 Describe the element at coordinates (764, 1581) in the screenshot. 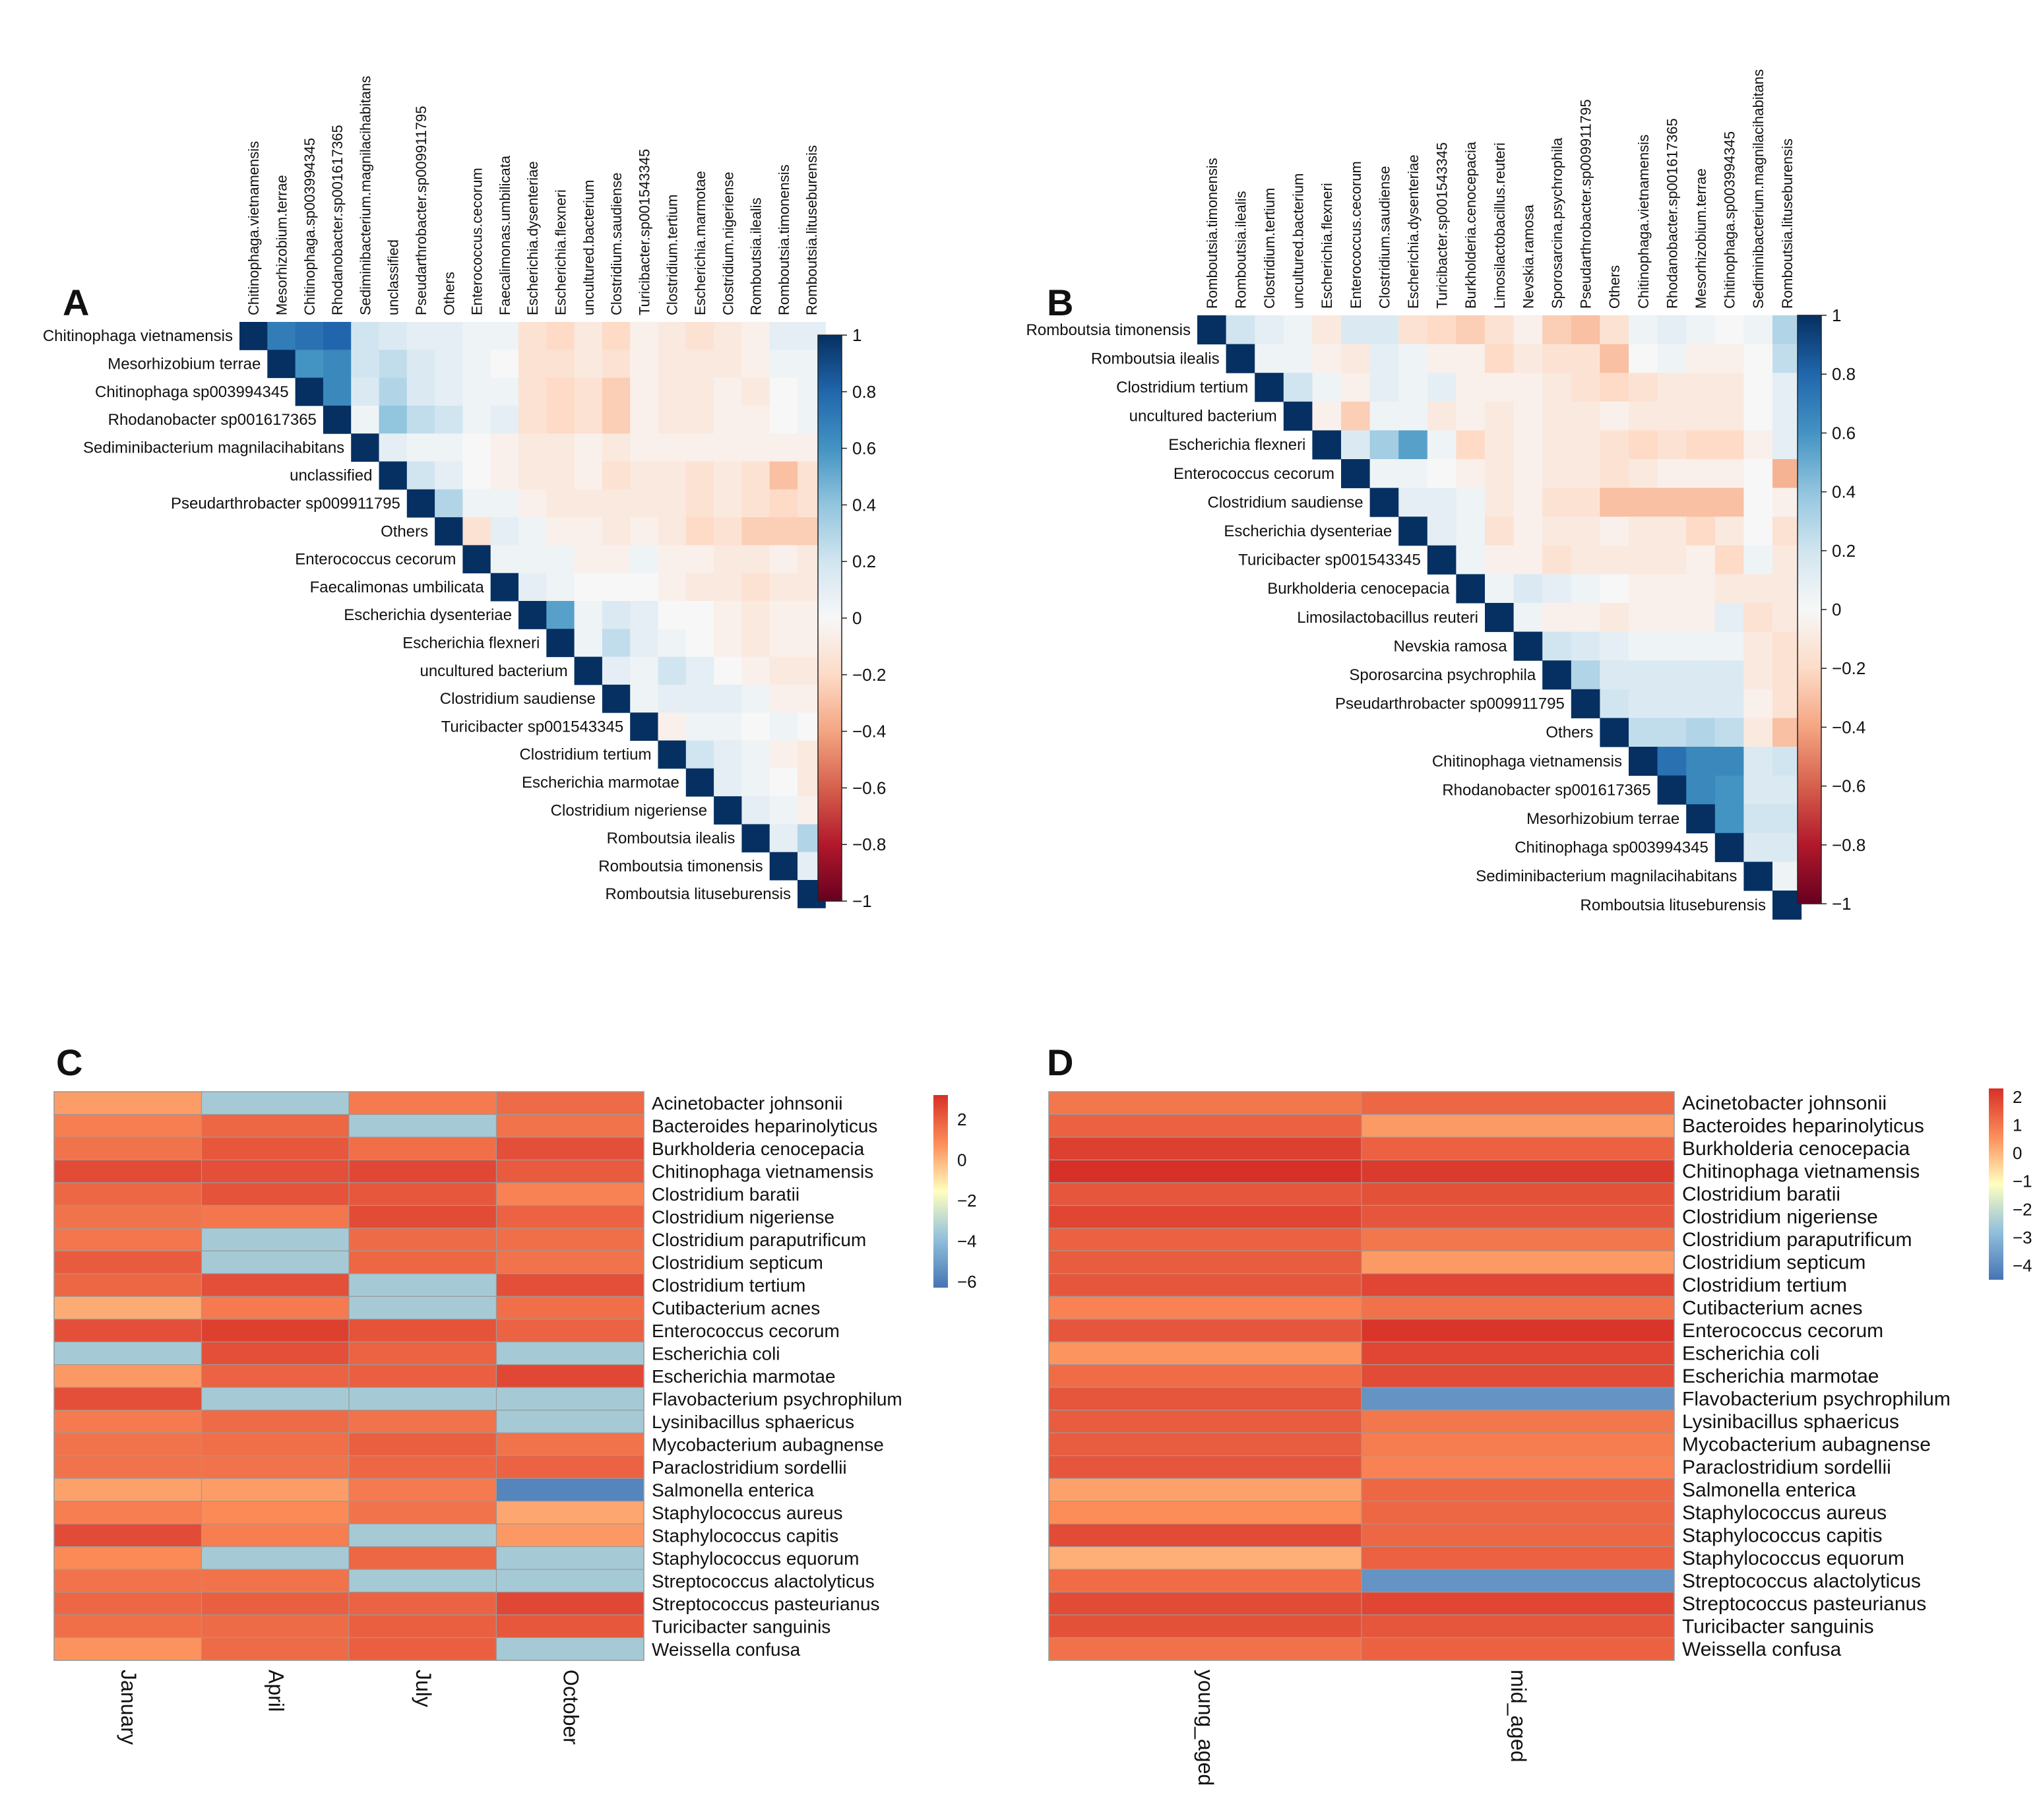

I see `c-row-label: Streptococcus alactolyticus` at that location.